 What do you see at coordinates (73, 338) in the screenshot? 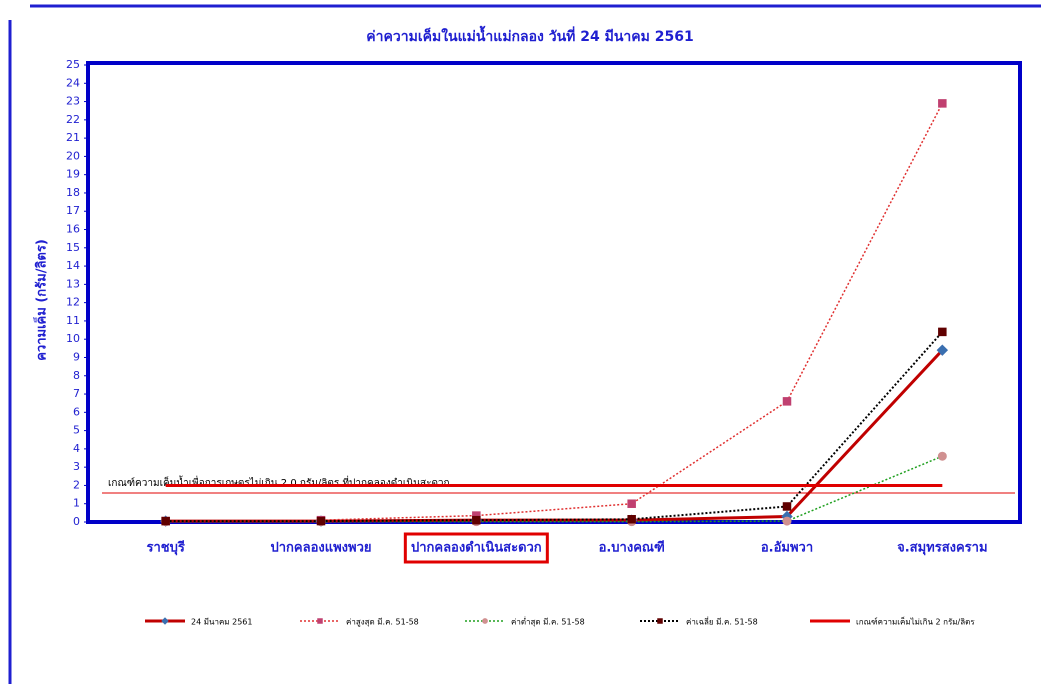
I see `y-tick-label: 10` at bounding box center [73, 338].